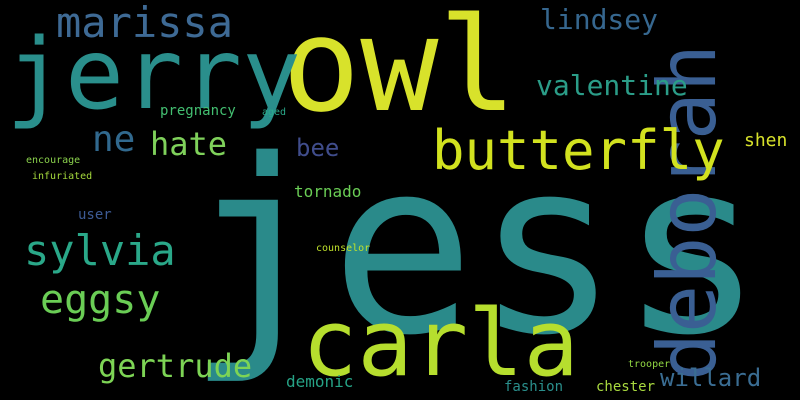 This screenshot has height=400, width=800. Describe the element at coordinates (599, 19) in the screenshot. I see `word: lindsey` at that location.